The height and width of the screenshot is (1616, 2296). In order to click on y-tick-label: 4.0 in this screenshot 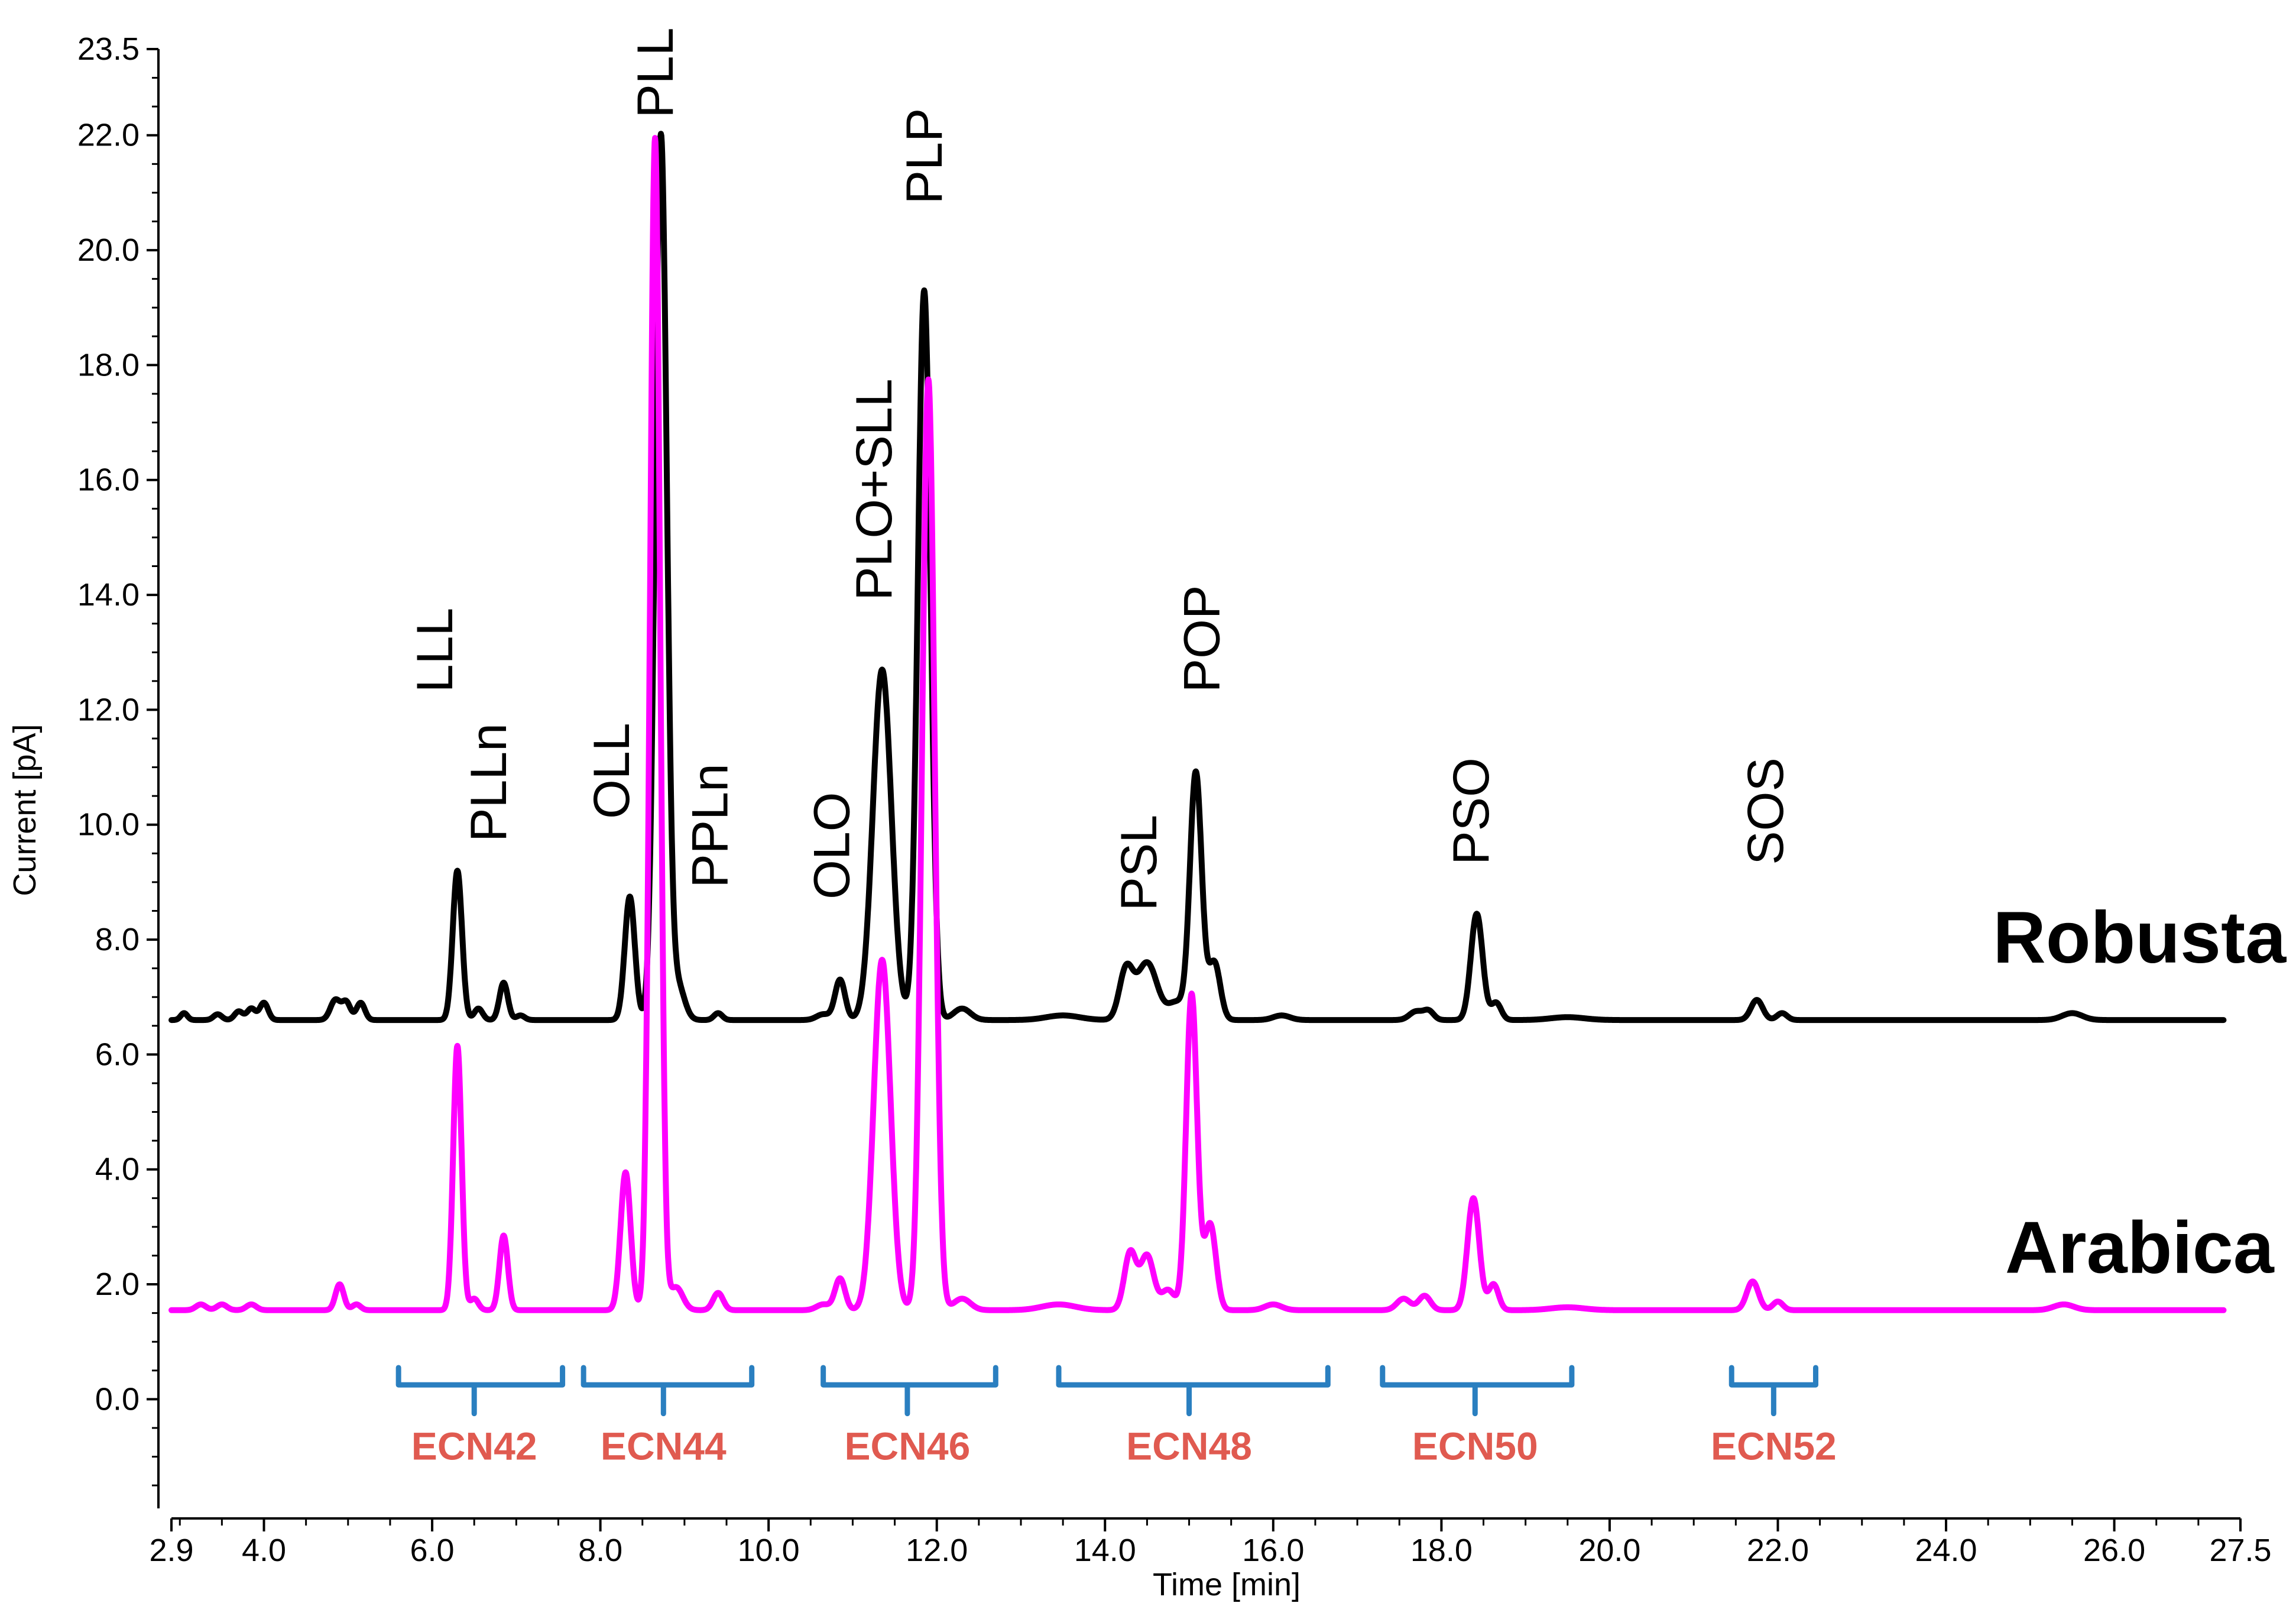, I will do `click(117, 1169)`.